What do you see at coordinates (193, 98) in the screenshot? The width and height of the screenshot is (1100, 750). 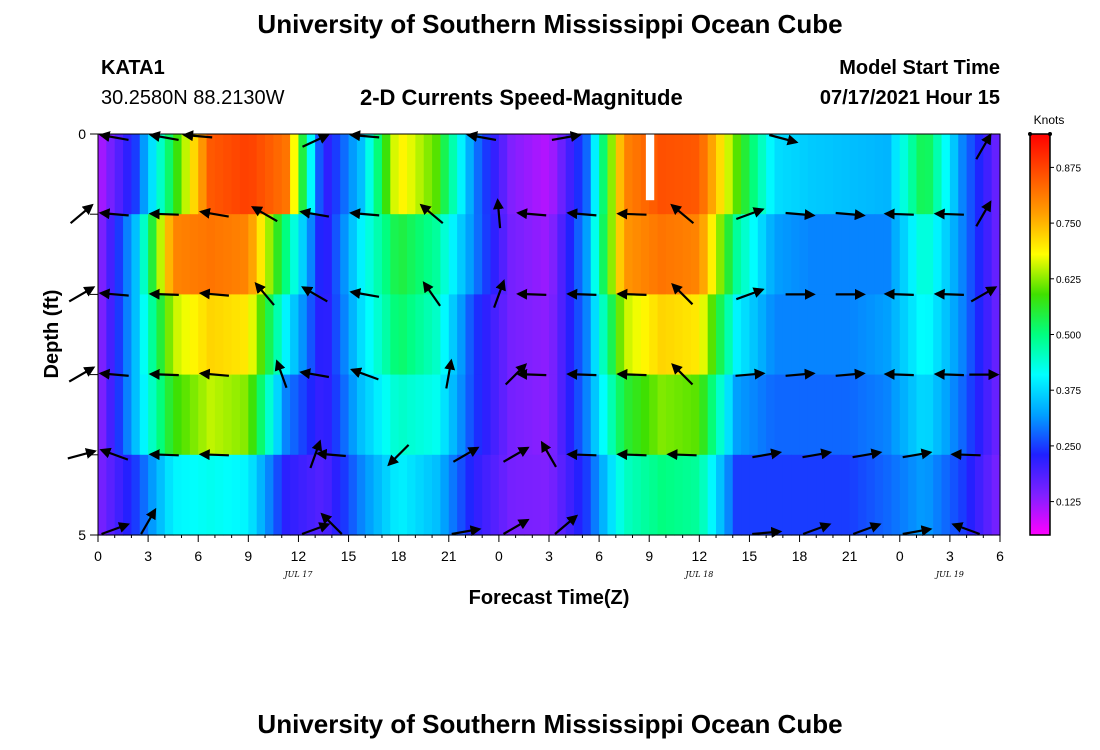 I see `station-coordinates: 30.2580N 88.2130W` at bounding box center [193, 98].